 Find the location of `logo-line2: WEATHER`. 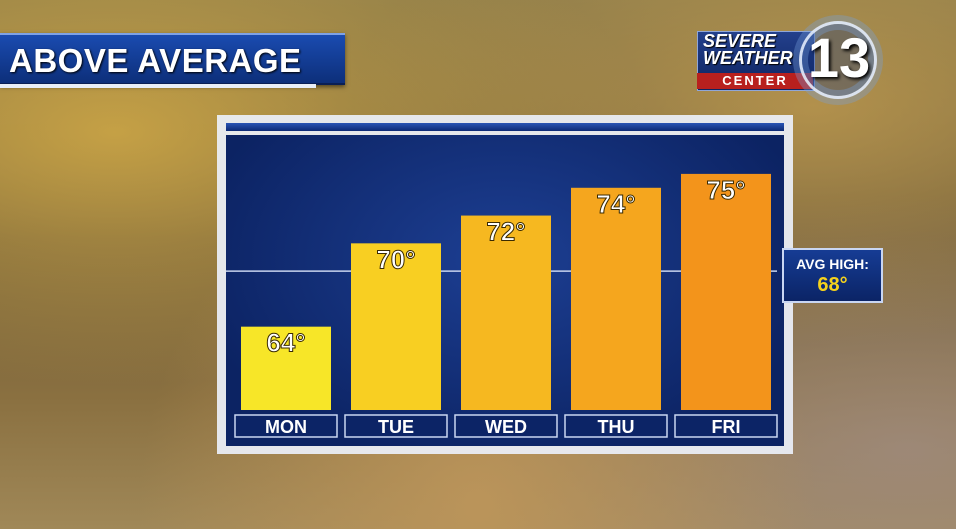

logo-line2: WEATHER is located at coordinates (748, 58).